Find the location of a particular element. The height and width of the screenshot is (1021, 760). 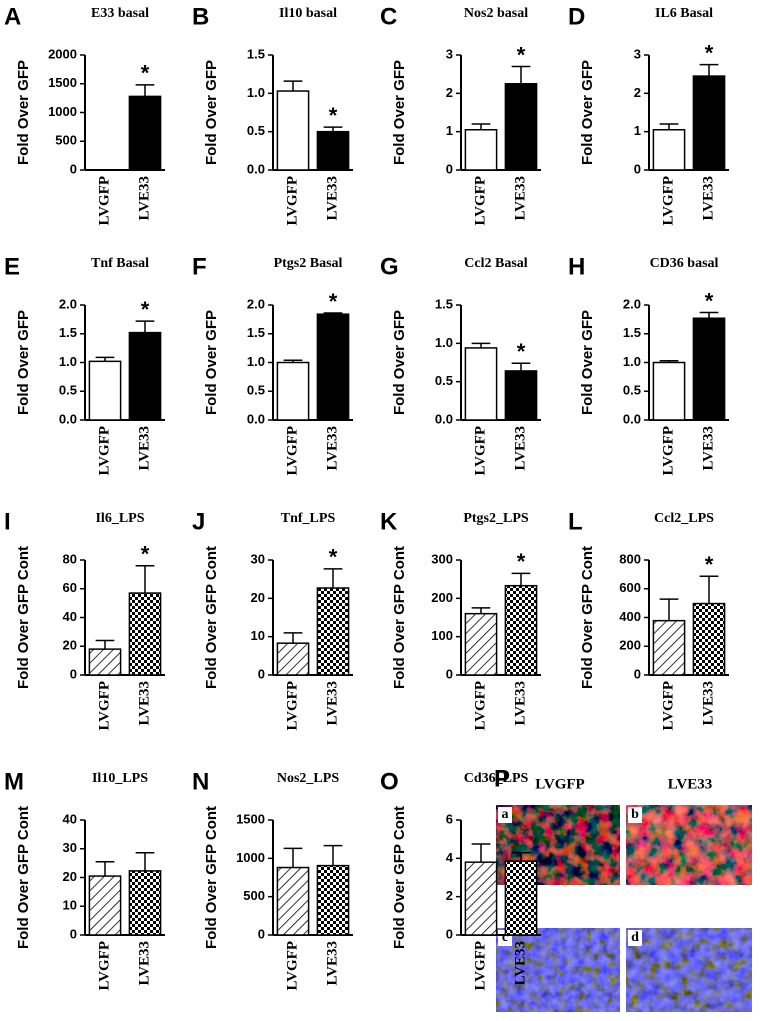

chart-title: Il10 basal is located at coordinates (308, 13).